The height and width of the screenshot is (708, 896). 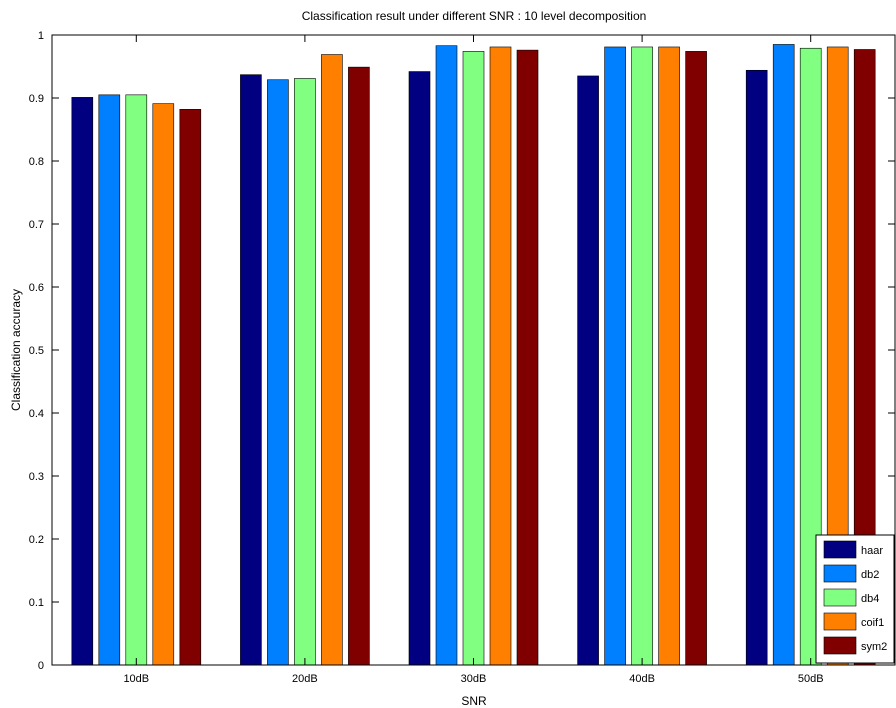 What do you see at coordinates (870, 599) in the screenshot?
I see `legend-label-db4: db4` at bounding box center [870, 599].